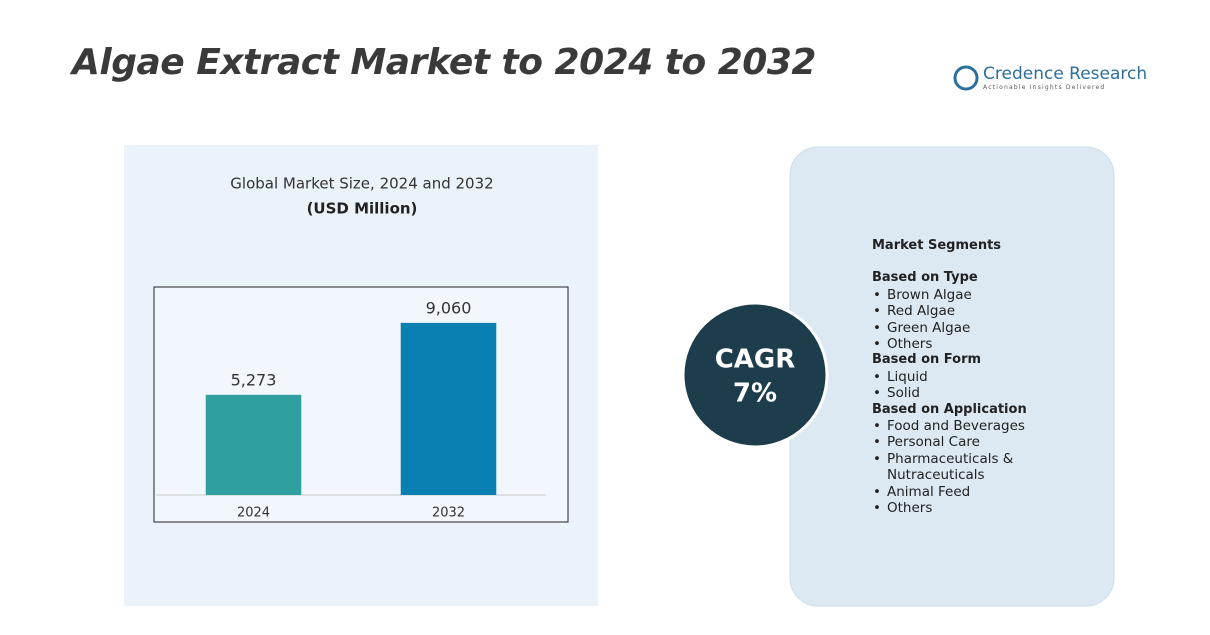 The image size is (1210, 635). What do you see at coordinates (1044, 87) in the screenshot?
I see `logo-tagline: Actionable Insights Delivered` at bounding box center [1044, 87].